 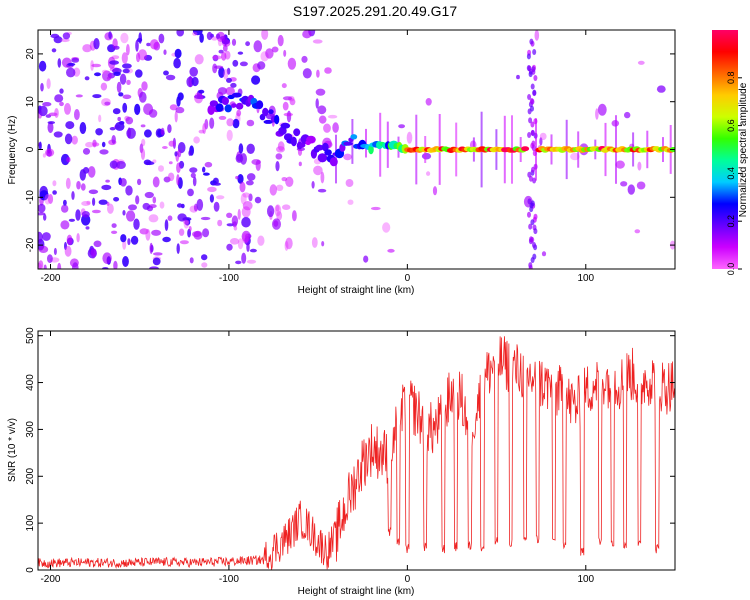 What do you see at coordinates (731, 173) in the screenshot?
I see `colorbar-tick-label: 0.4` at bounding box center [731, 173].